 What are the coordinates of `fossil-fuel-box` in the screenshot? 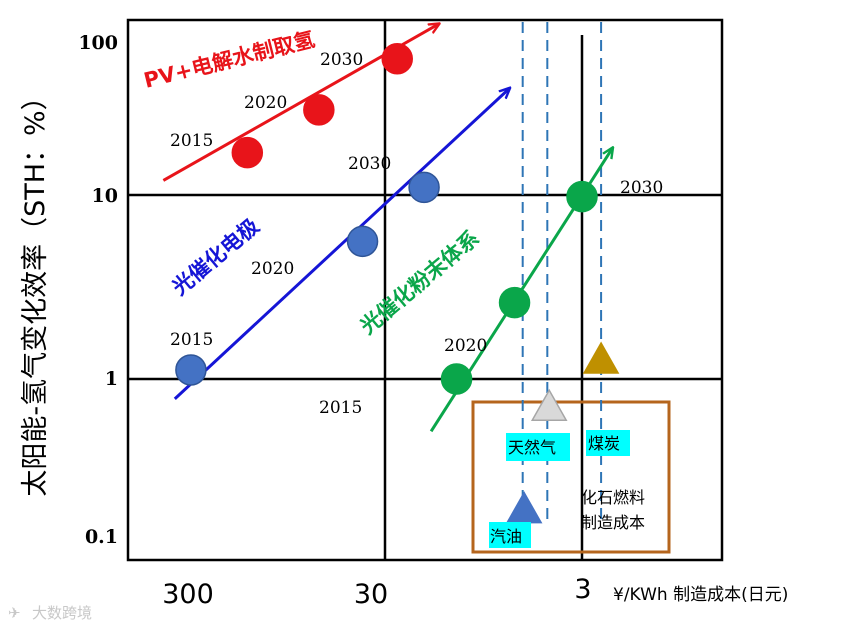 It's located at (571, 477).